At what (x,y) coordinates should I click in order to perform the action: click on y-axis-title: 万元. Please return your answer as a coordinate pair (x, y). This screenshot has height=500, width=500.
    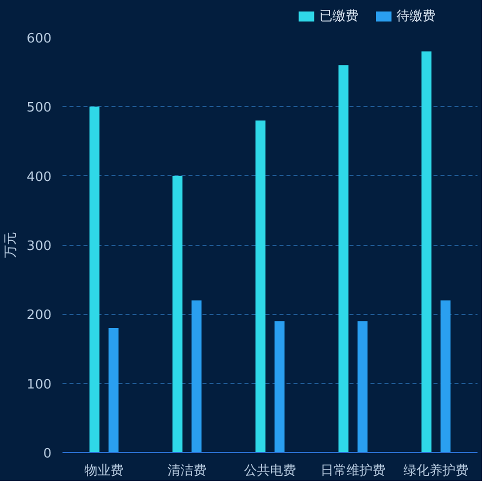
    Looking at the image, I should click on (11, 245).